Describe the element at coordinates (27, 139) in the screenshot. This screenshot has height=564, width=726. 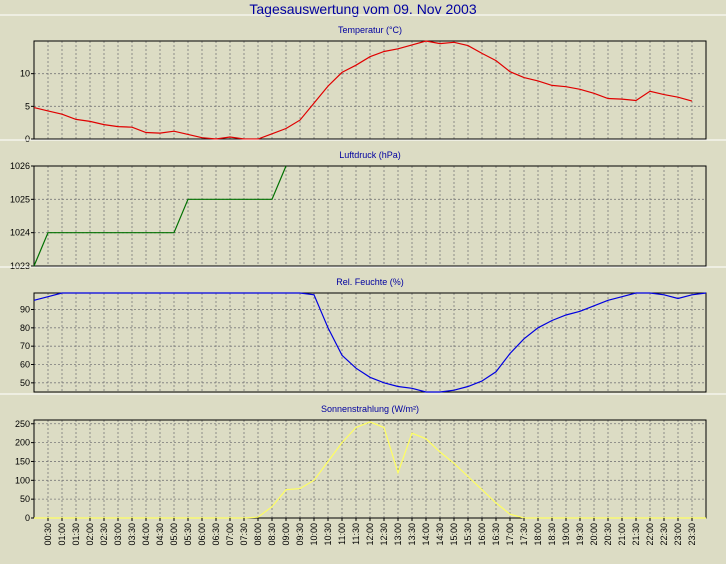
I see `temperature-y-tick-label: 0` at that location.